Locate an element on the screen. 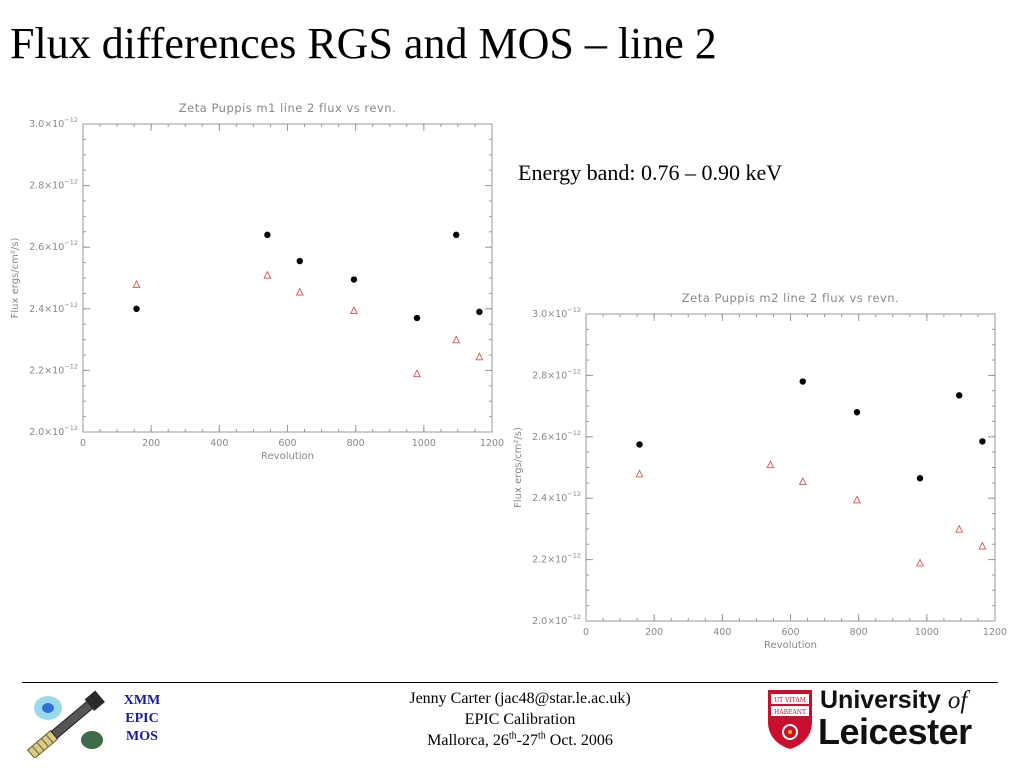 The image size is (1024, 768). university-word: University of is located at coordinates (894, 700).